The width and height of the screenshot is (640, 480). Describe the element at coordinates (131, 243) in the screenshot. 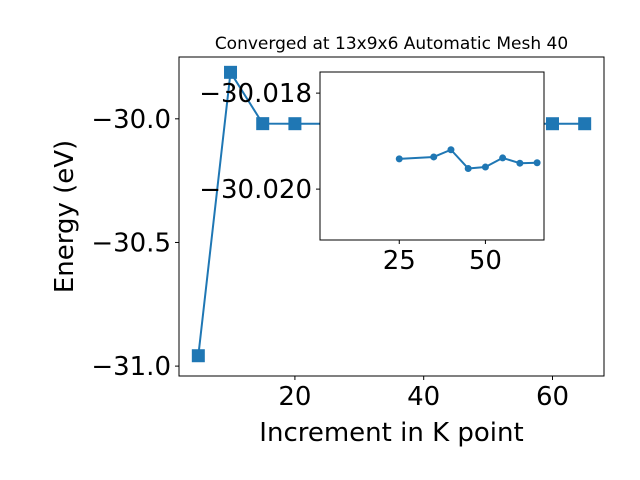

I see `y-tick-label: −30.5` at that location.